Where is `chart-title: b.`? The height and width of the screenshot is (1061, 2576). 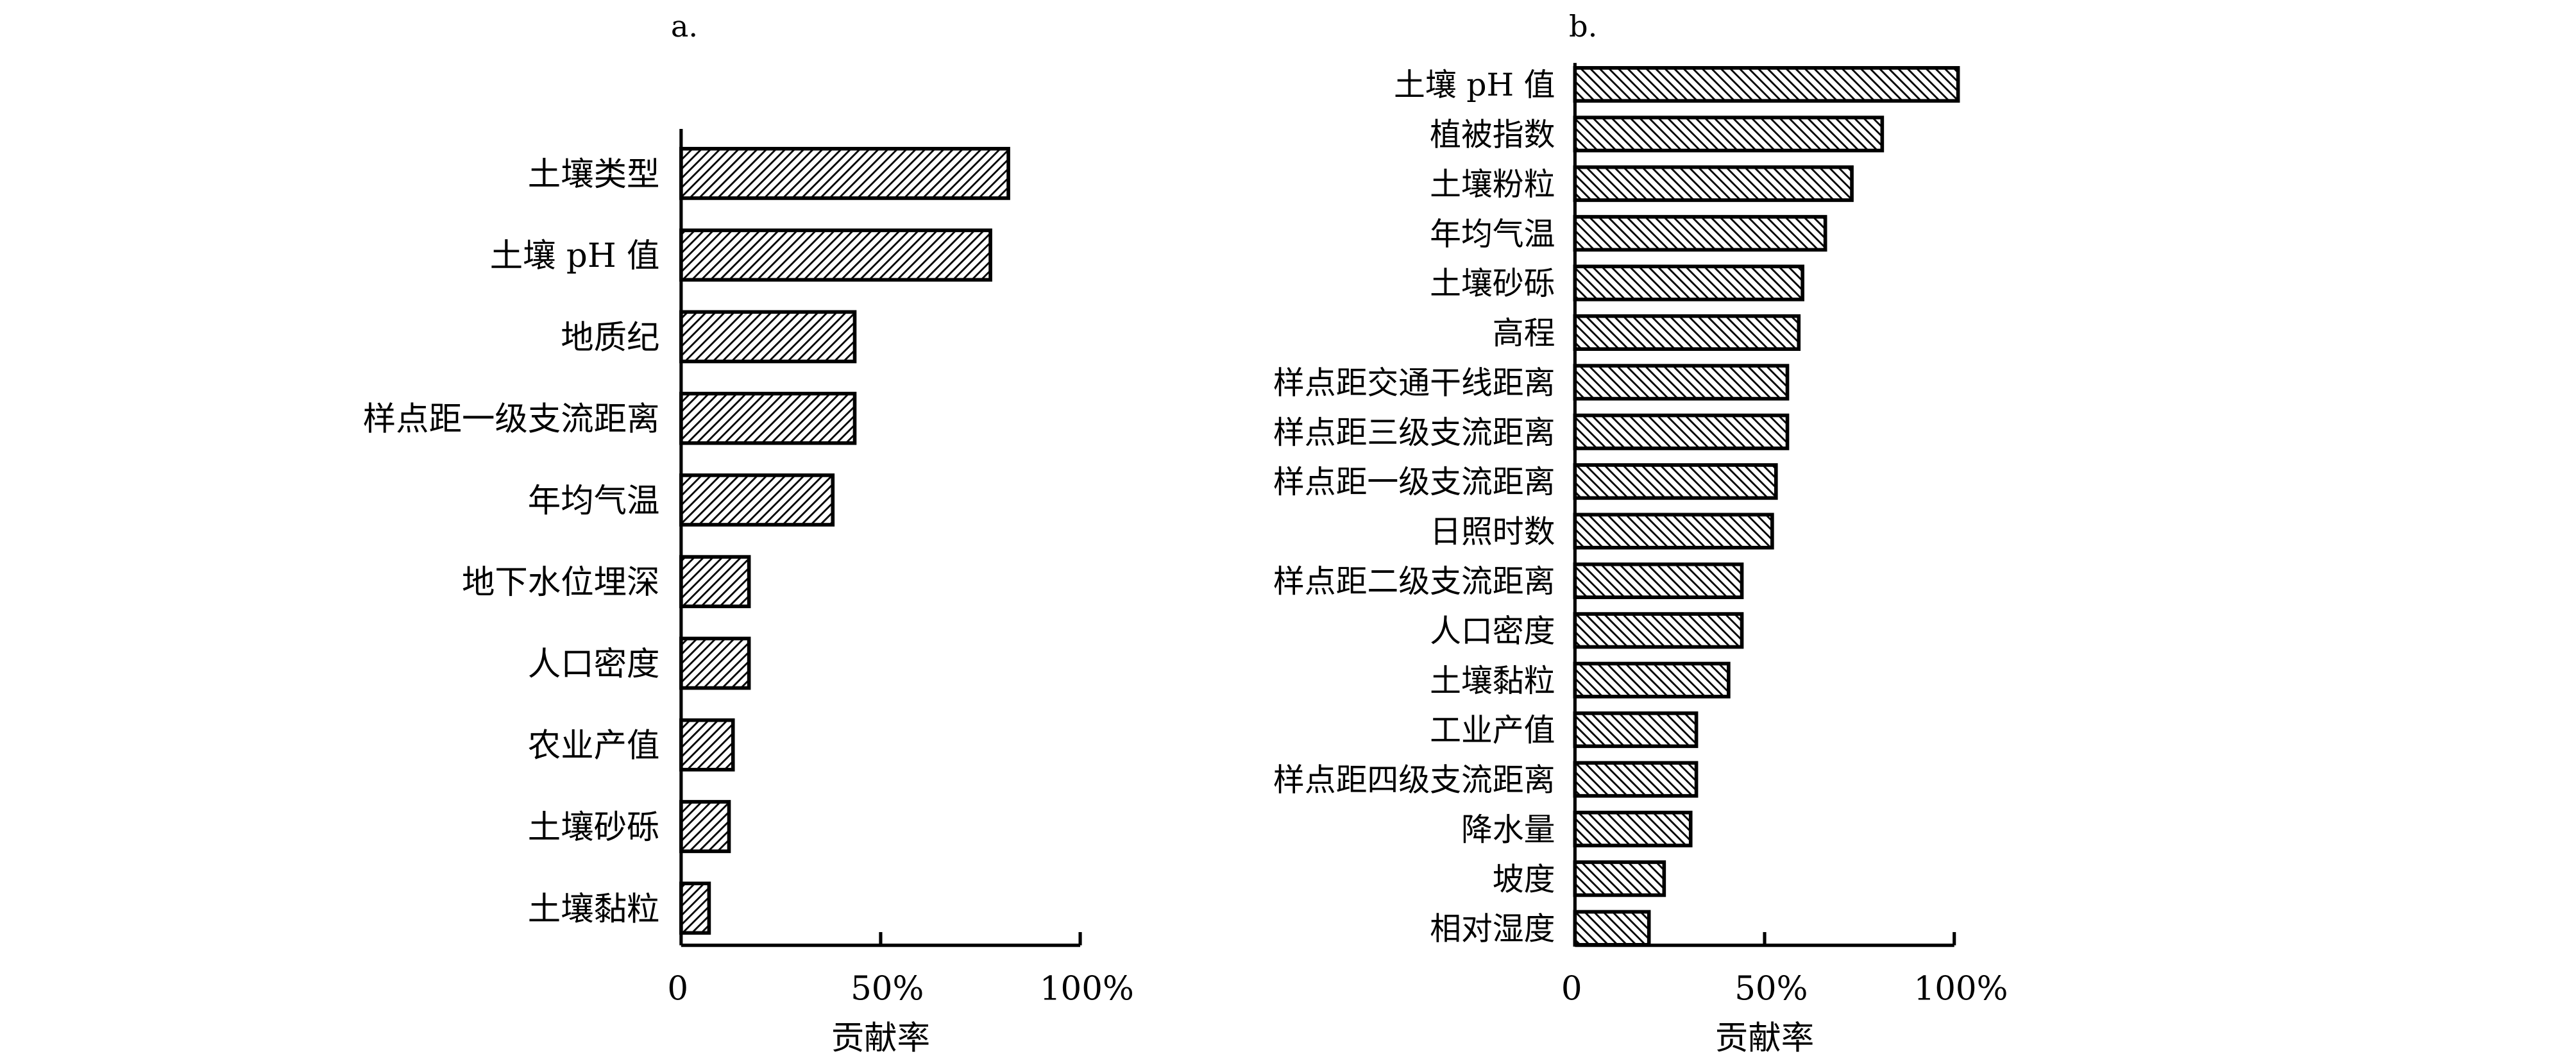
chart-title: b. is located at coordinates (1583, 26).